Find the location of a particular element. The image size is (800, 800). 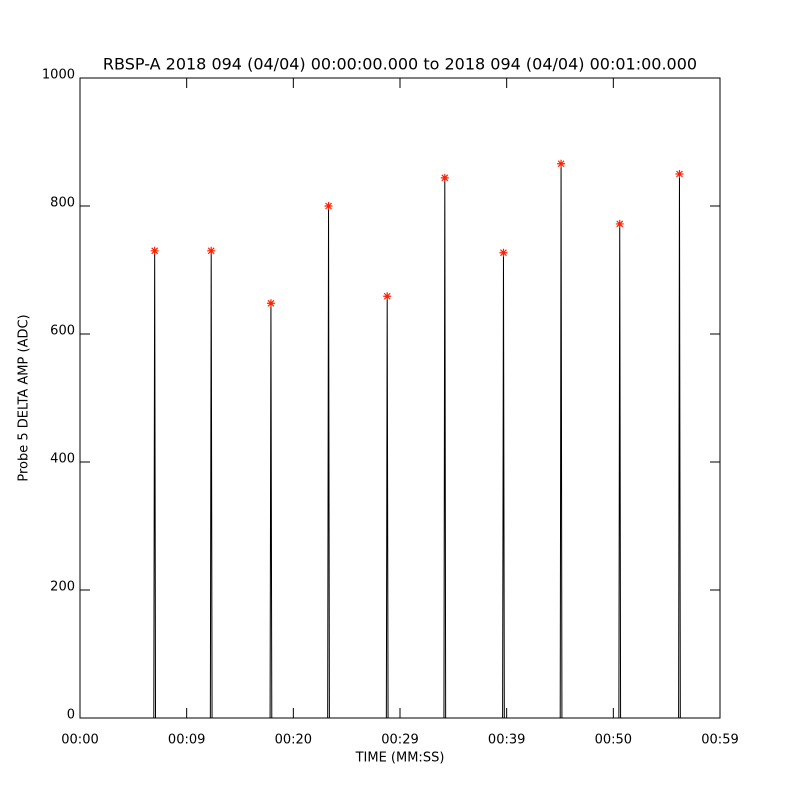

x-tick-label: 00:59 is located at coordinates (719, 740).